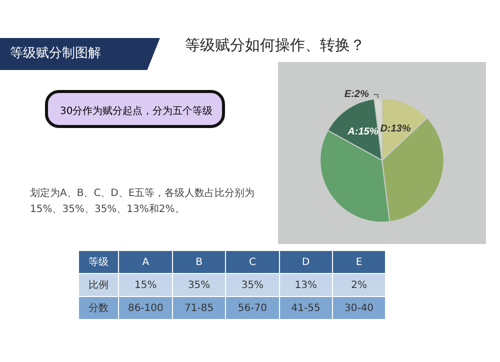  I want to click on data-label: A:15%, so click(362, 132).